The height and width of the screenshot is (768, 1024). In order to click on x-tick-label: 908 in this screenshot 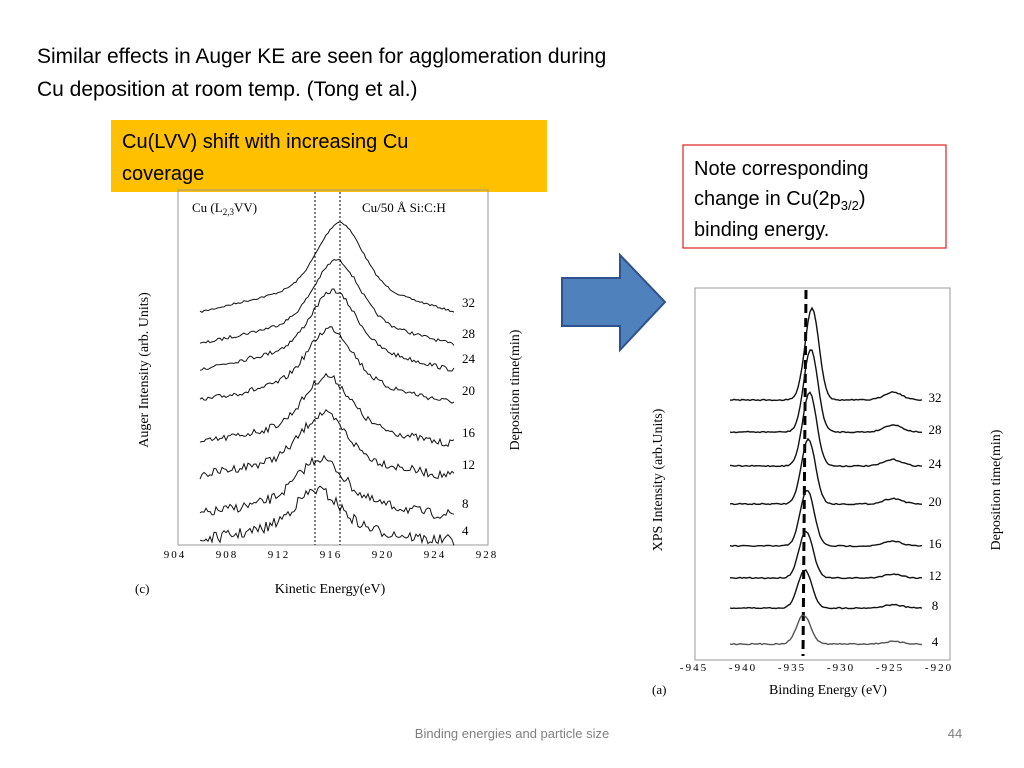, I will do `click(227, 555)`.